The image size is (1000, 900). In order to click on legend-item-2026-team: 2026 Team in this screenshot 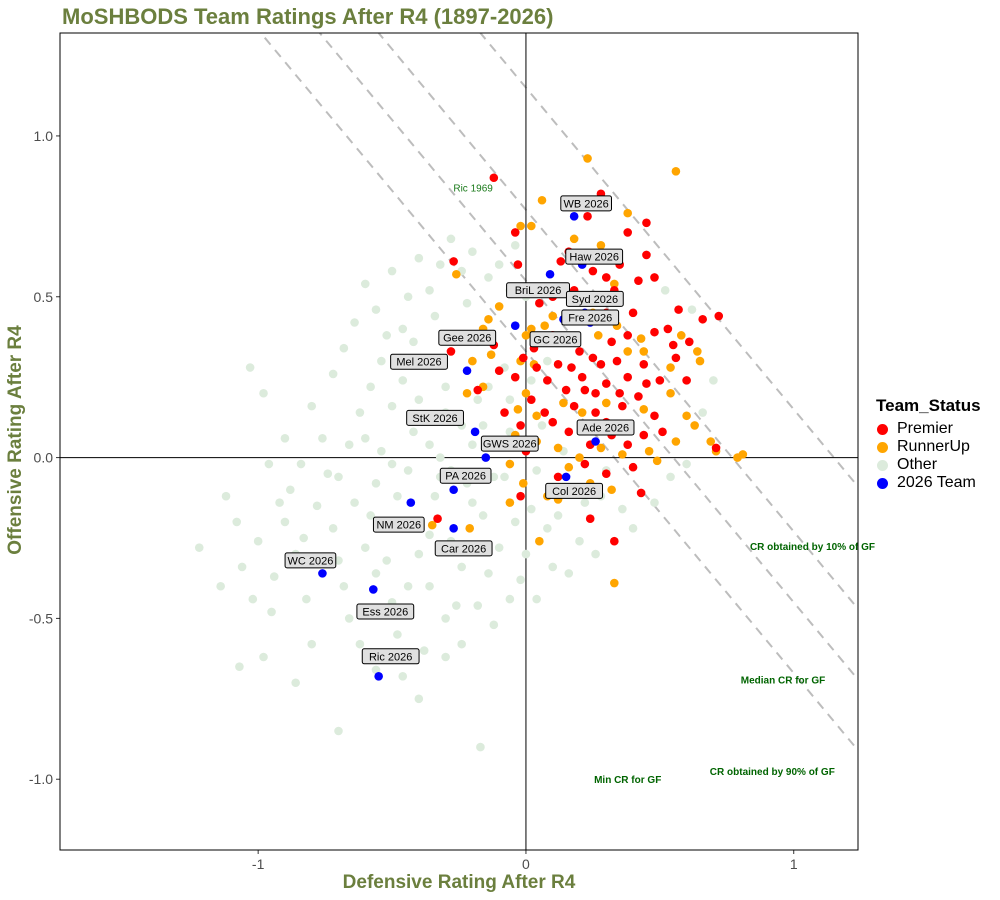, I will do `click(928, 483)`.